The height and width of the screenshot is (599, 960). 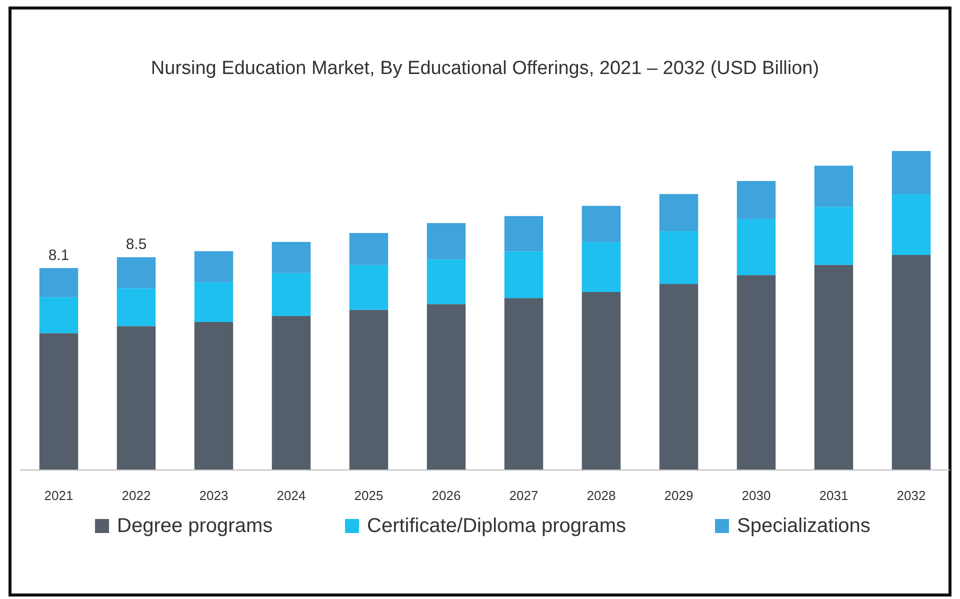 I want to click on x-tick-label: 2027, so click(x=523, y=495).